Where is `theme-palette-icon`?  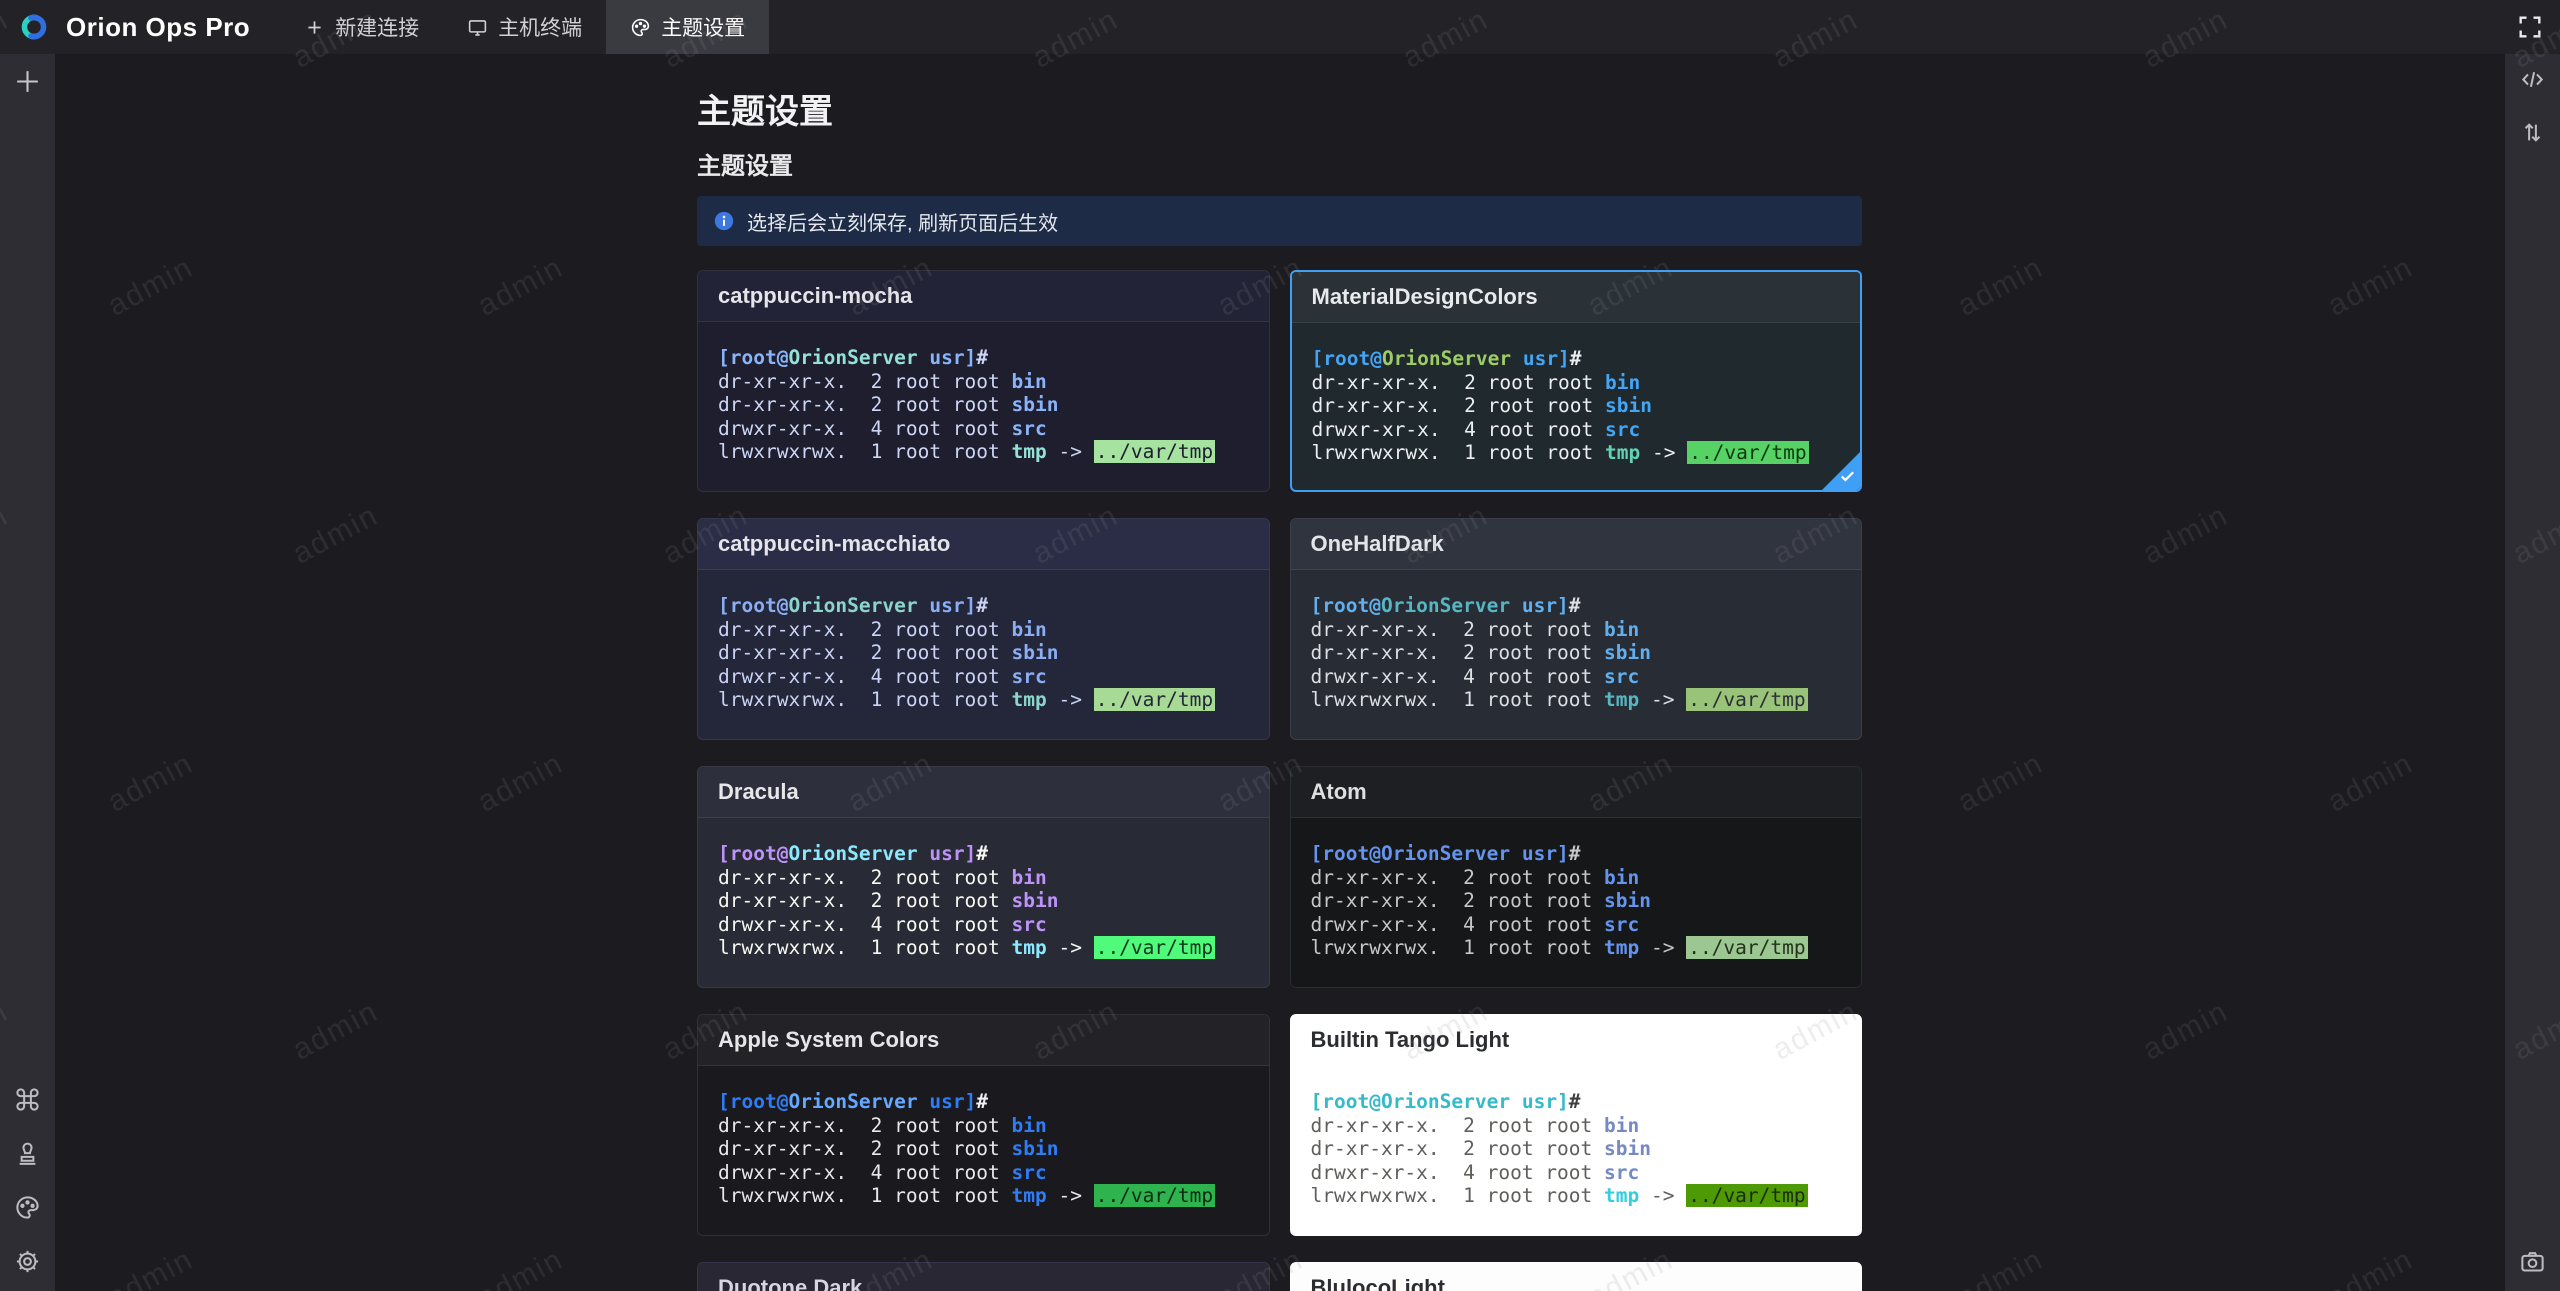
theme-palette-icon is located at coordinates (27, 1207).